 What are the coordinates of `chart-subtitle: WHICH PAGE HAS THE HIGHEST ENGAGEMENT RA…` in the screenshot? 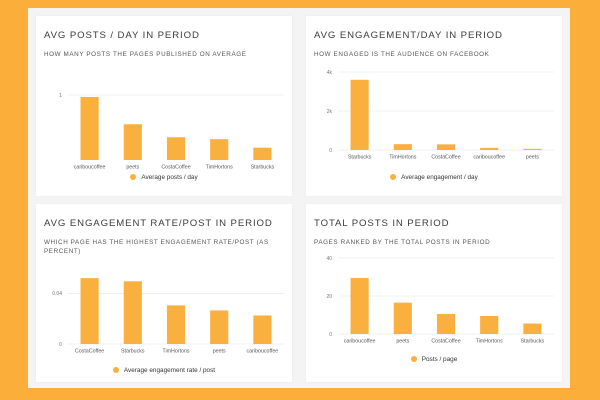 It's located at (156, 247).